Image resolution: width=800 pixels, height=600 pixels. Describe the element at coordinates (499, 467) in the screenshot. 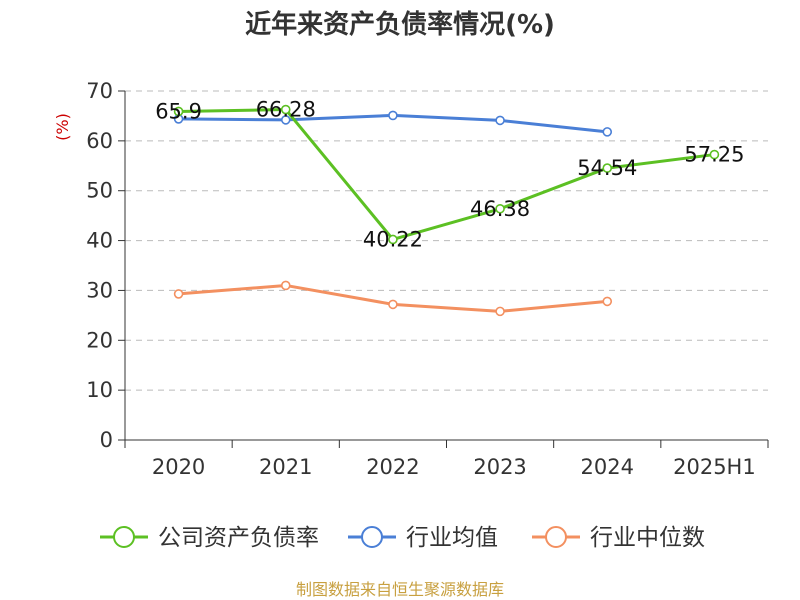

I see `x-tick-label: 2023` at that location.